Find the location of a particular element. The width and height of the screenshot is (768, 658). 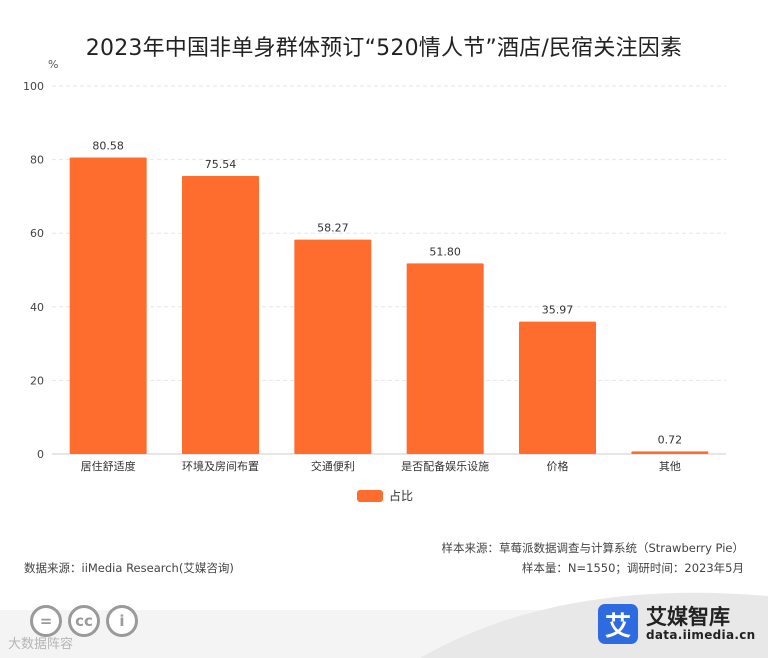

y-tick-label: 80 is located at coordinates (37, 160).